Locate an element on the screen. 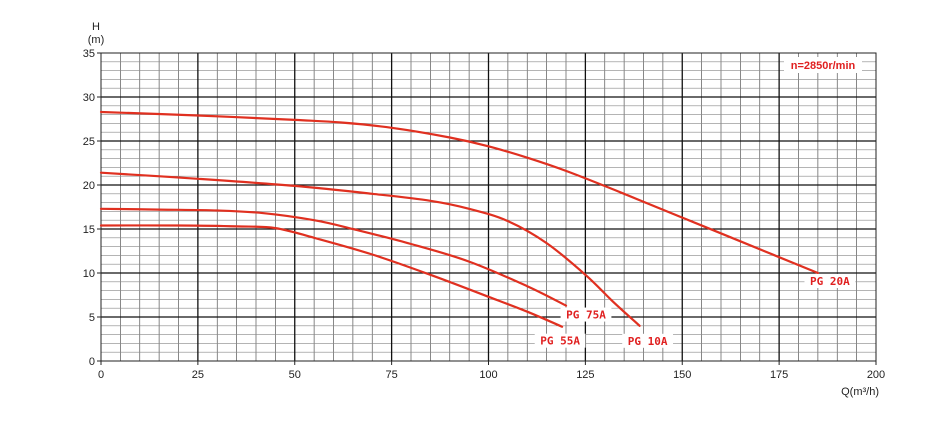 The image size is (940, 431). series-label-pg-10a: PG 10A is located at coordinates (648, 341).